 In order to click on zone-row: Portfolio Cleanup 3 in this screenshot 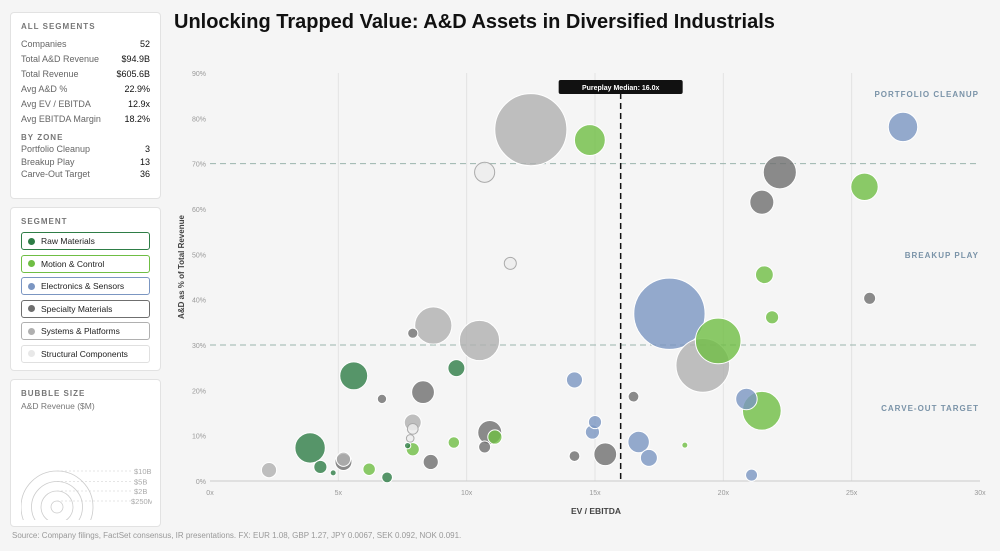, I will do `click(85, 149)`.